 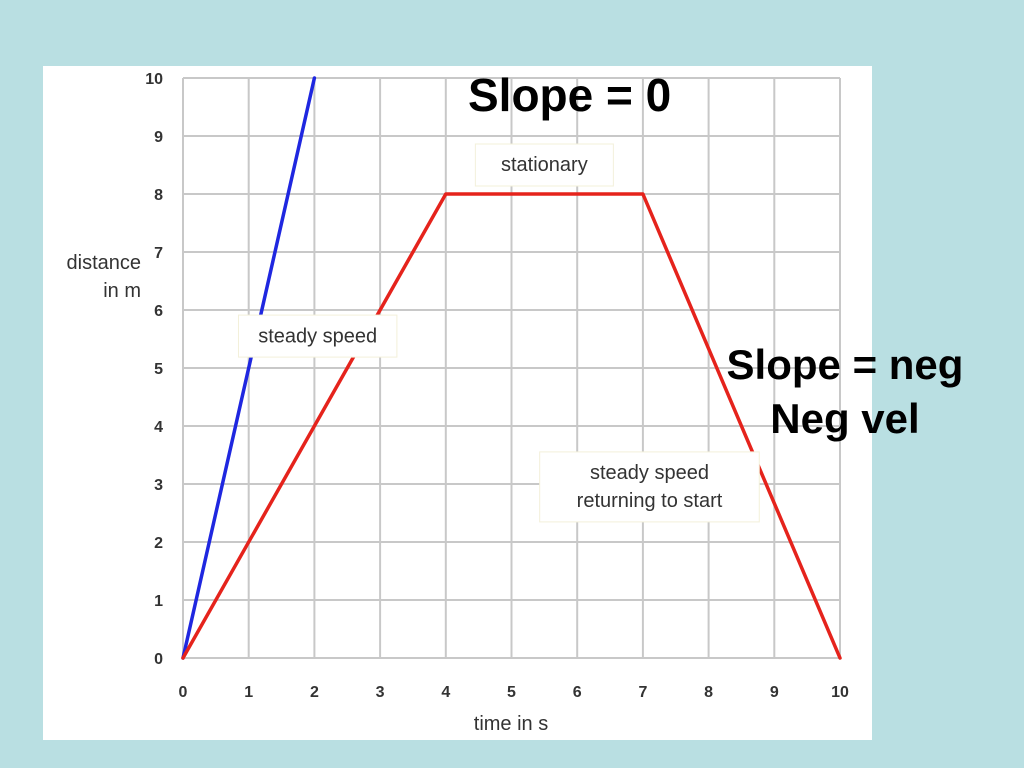 What do you see at coordinates (158, 137) in the screenshot?
I see `y-tick-label: 9` at bounding box center [158, 137].